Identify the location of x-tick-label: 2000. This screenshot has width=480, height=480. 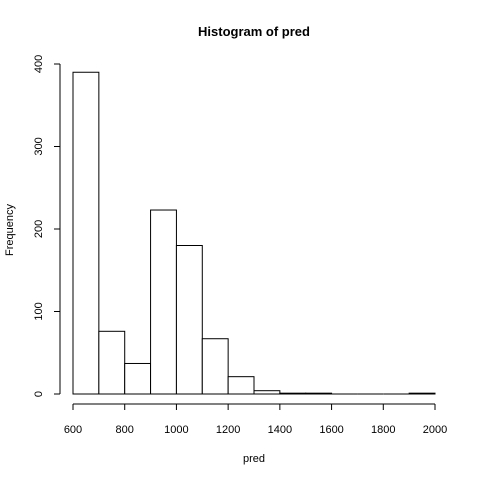
(435, 430).